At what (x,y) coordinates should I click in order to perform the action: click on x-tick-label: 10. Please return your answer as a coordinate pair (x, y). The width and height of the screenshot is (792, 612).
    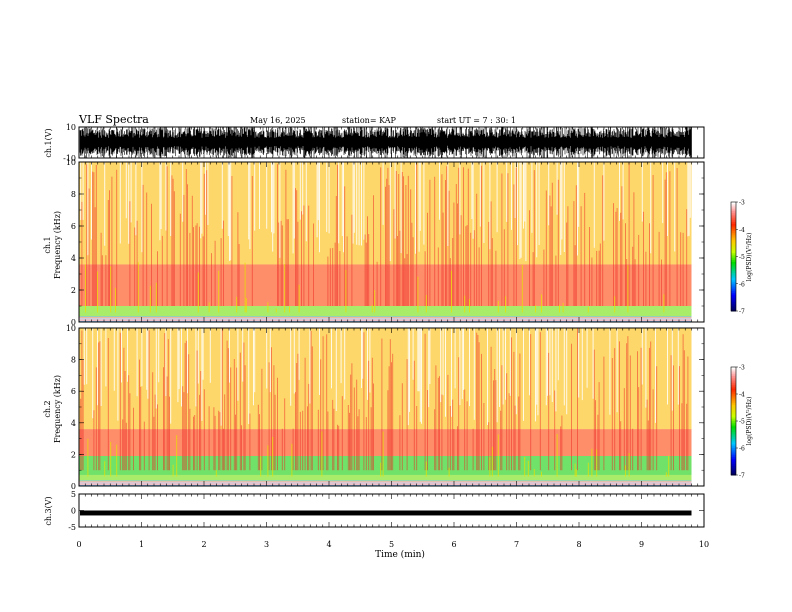
    Looking at the image, I should click on (704, 544).